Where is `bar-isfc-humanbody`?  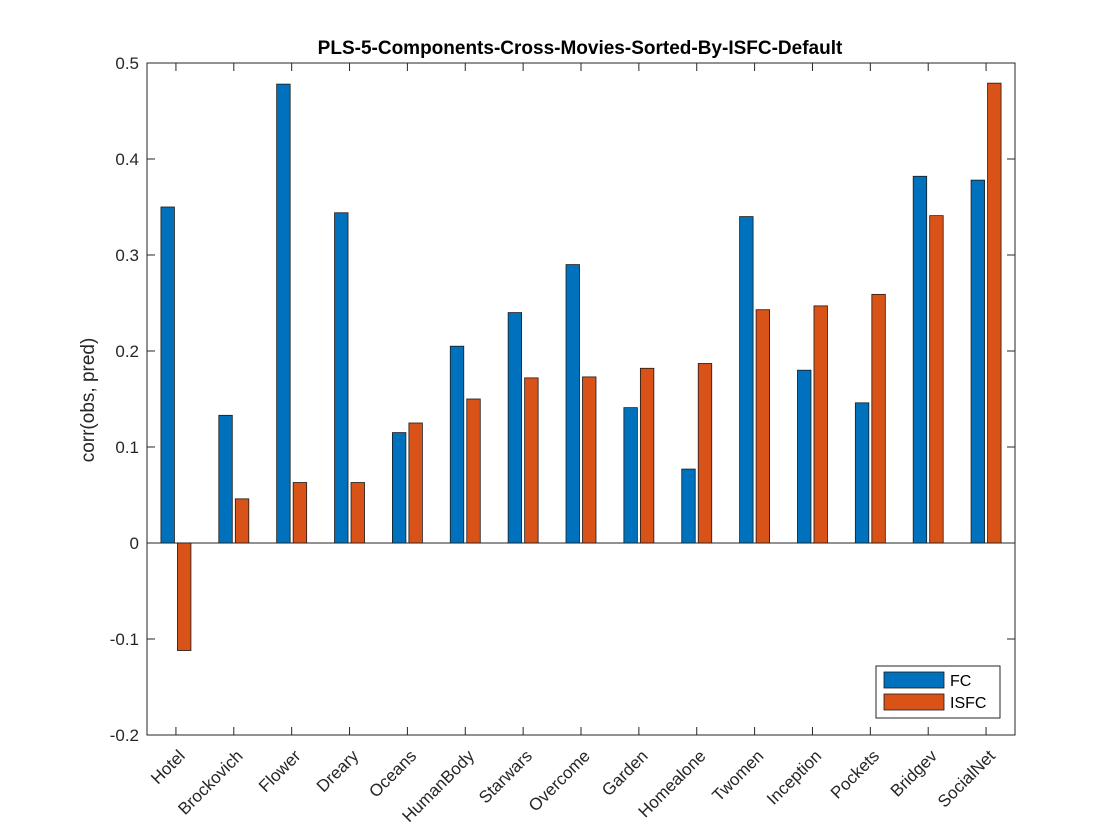 bar-isfc-humanbody is located at coordinates (473, 471).